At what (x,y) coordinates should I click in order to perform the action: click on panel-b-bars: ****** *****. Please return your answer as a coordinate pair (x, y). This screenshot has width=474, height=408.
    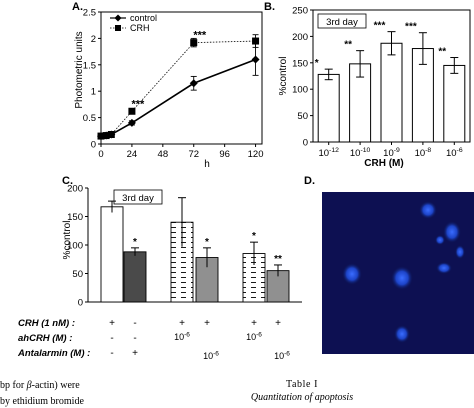
    Looking at the image, I should click on (390, 82).